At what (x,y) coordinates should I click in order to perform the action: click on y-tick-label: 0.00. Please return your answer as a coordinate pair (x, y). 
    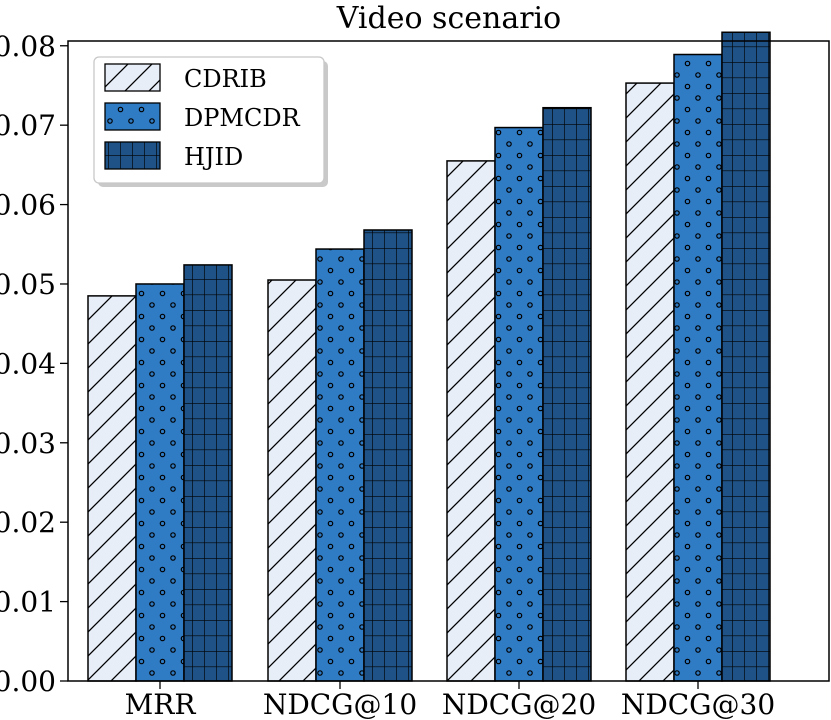
    Looking at the image, I should click on (28, 681).